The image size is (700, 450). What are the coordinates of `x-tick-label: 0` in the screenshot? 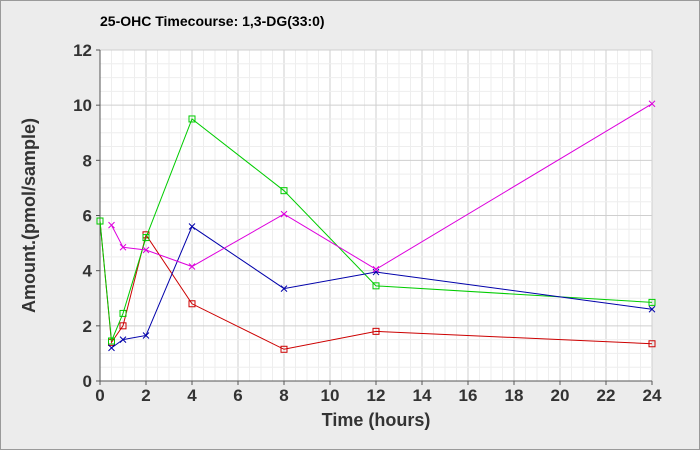 It's located at (99, 395).